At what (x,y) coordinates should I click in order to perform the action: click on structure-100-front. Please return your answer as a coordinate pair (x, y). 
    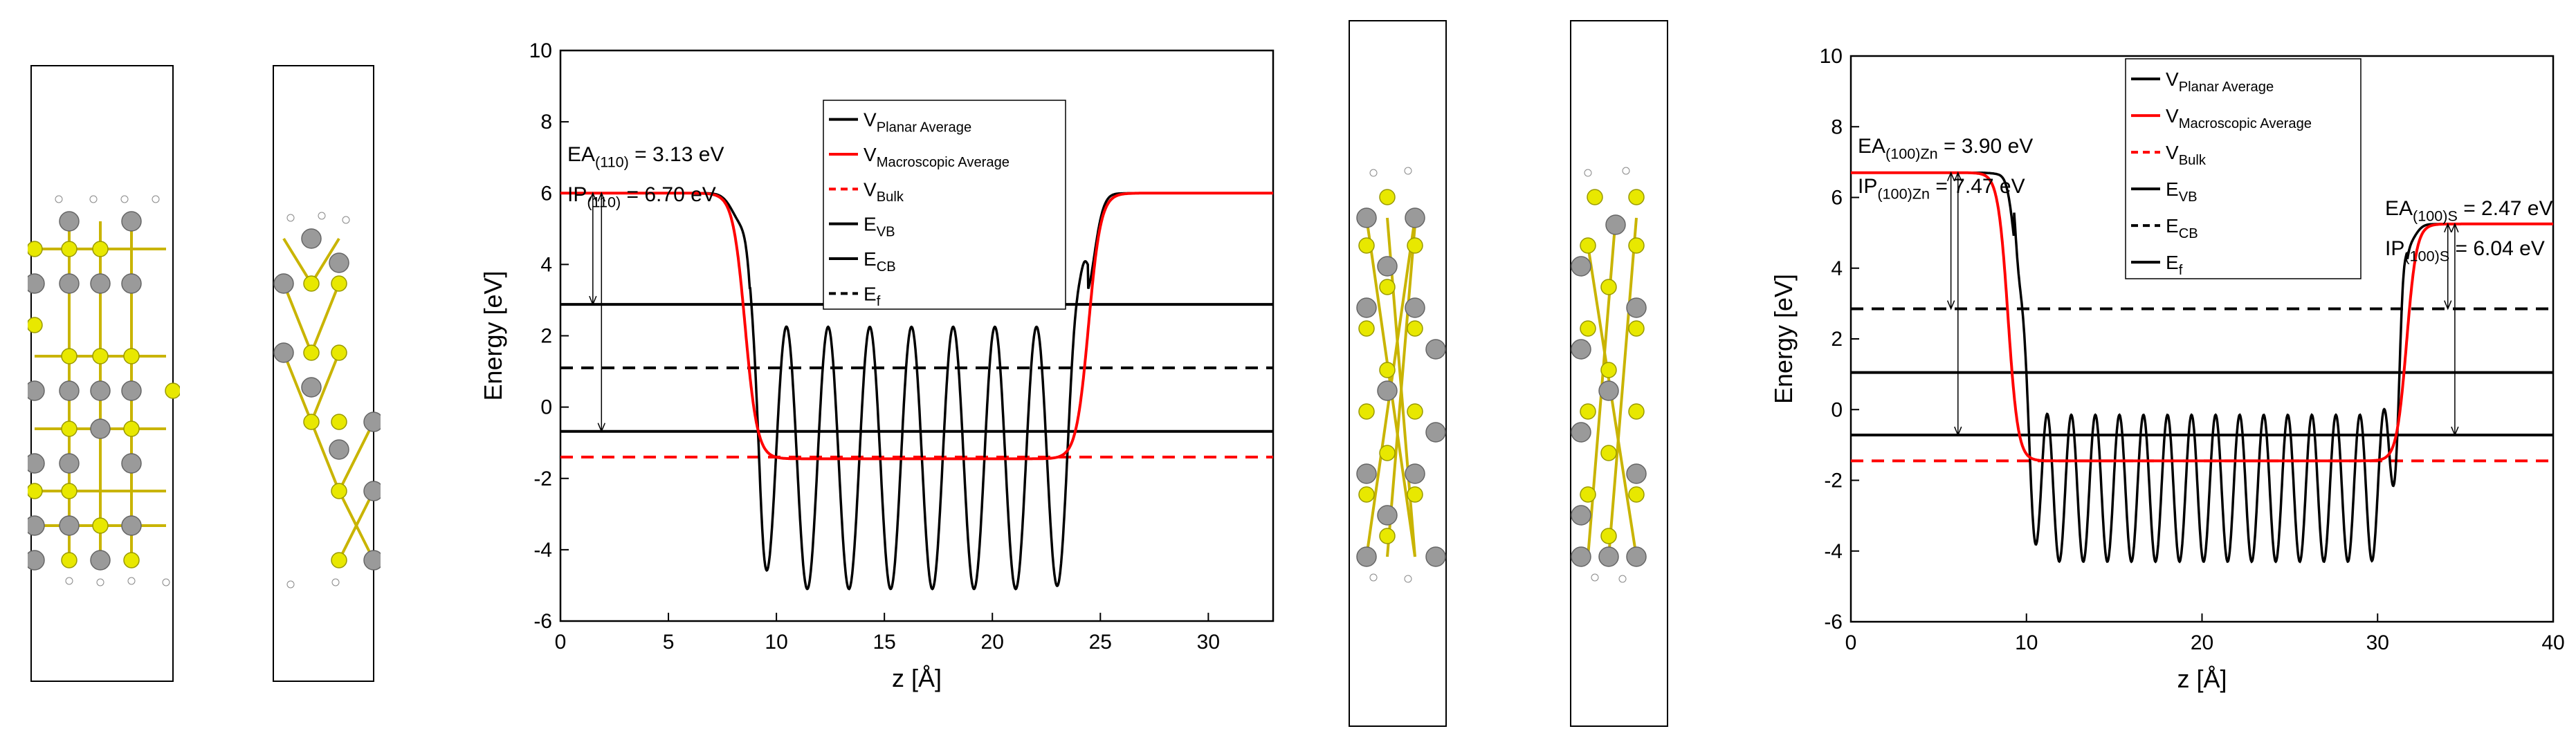
    Looking at the image, I should click on (1398, 373).